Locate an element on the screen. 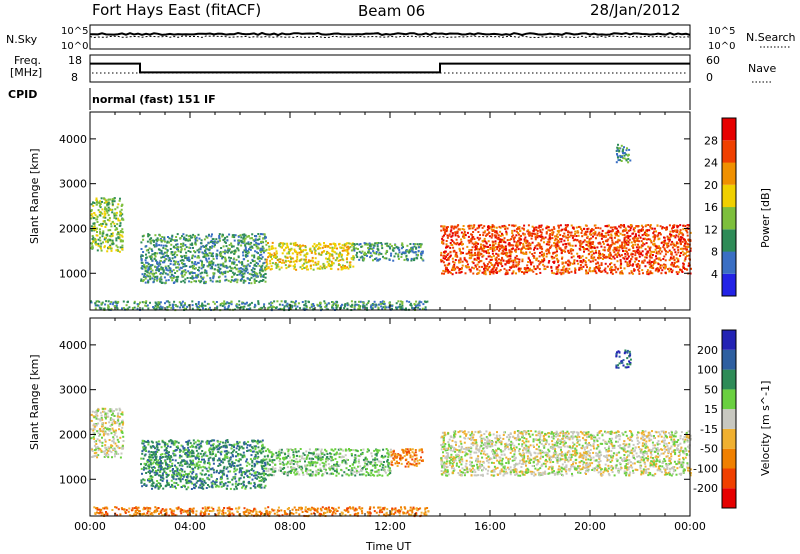 The width and height of the screenshot is (800, 554). echo-region is located at coordinates (203, 259).